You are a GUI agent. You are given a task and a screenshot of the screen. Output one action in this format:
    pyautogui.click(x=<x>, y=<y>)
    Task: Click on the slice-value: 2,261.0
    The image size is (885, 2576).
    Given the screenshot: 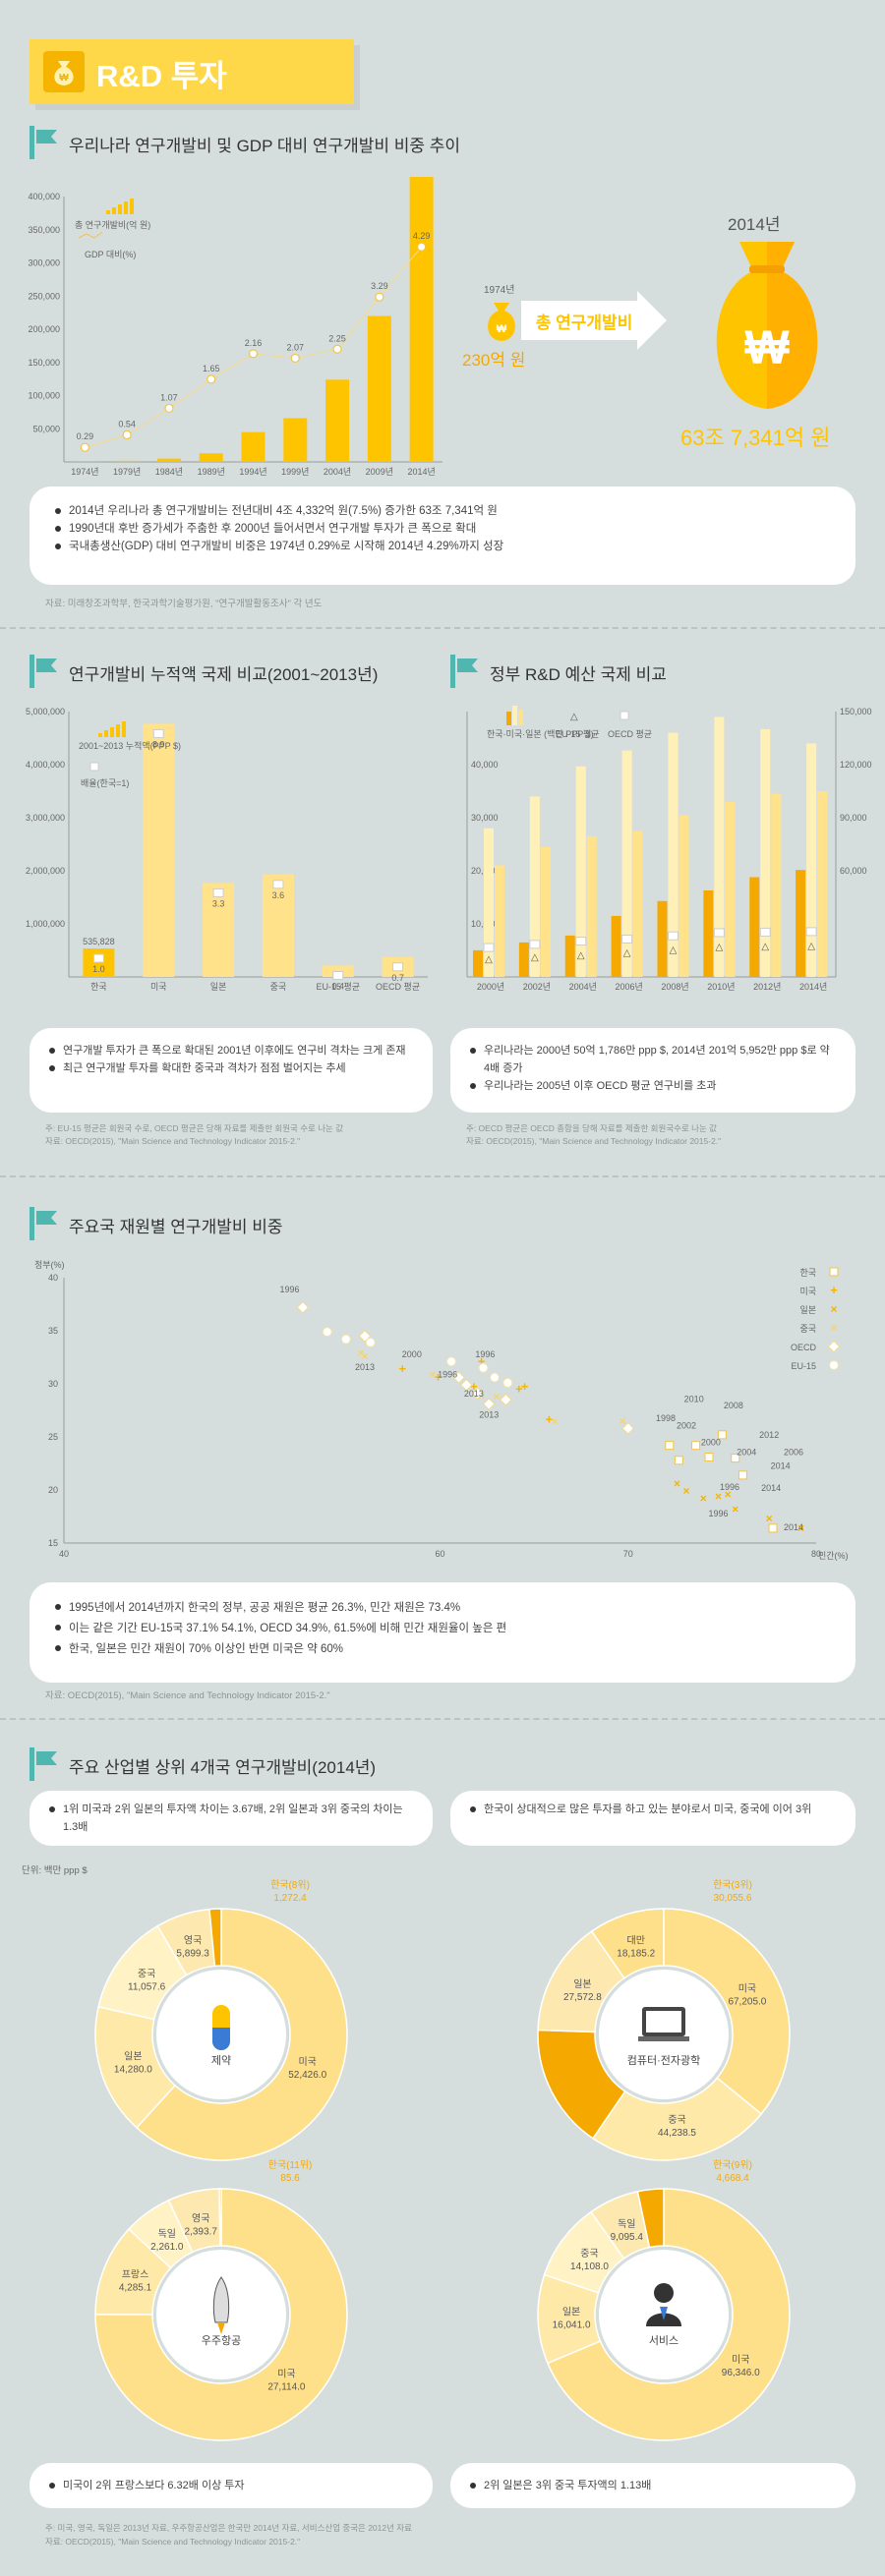 What is the action you would take?
    pyautogui.click(x=167, y=2247)
    